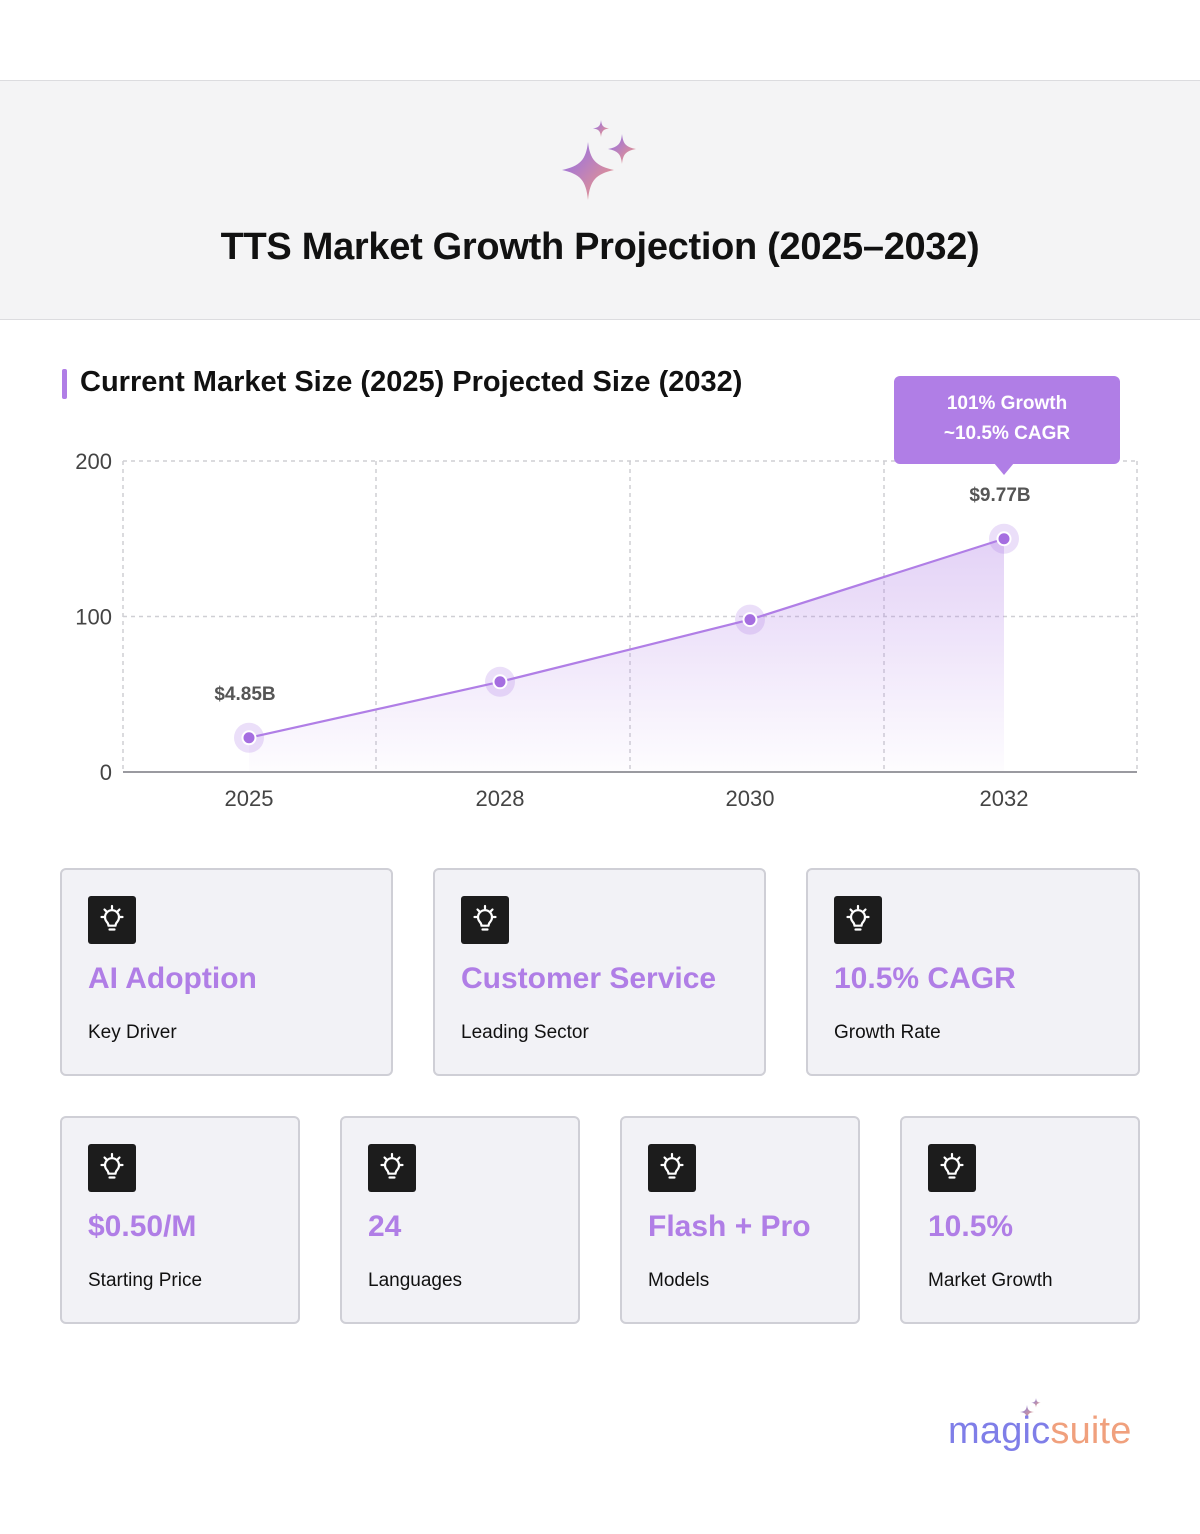  I want to click on y-tick-label: 100, so click(93, 617).